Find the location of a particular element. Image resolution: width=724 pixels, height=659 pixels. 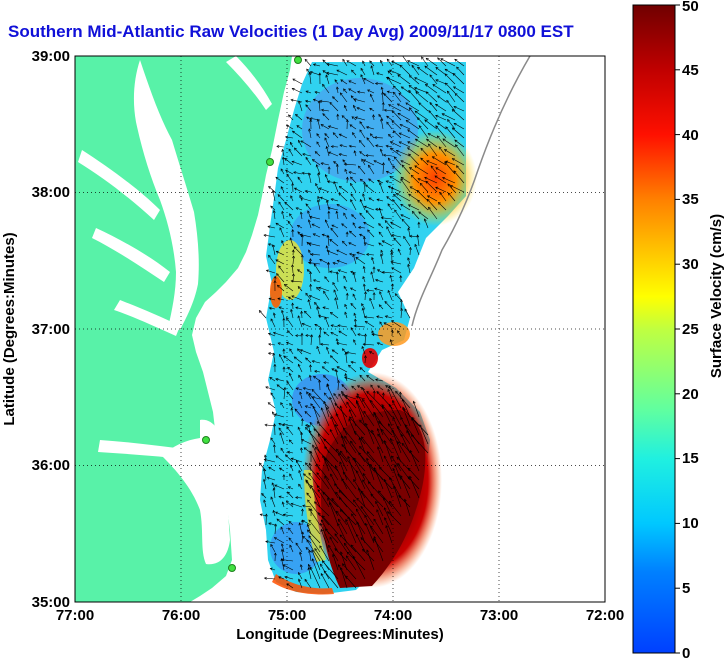

rappahannock-river is located at coordinates (131, 255).